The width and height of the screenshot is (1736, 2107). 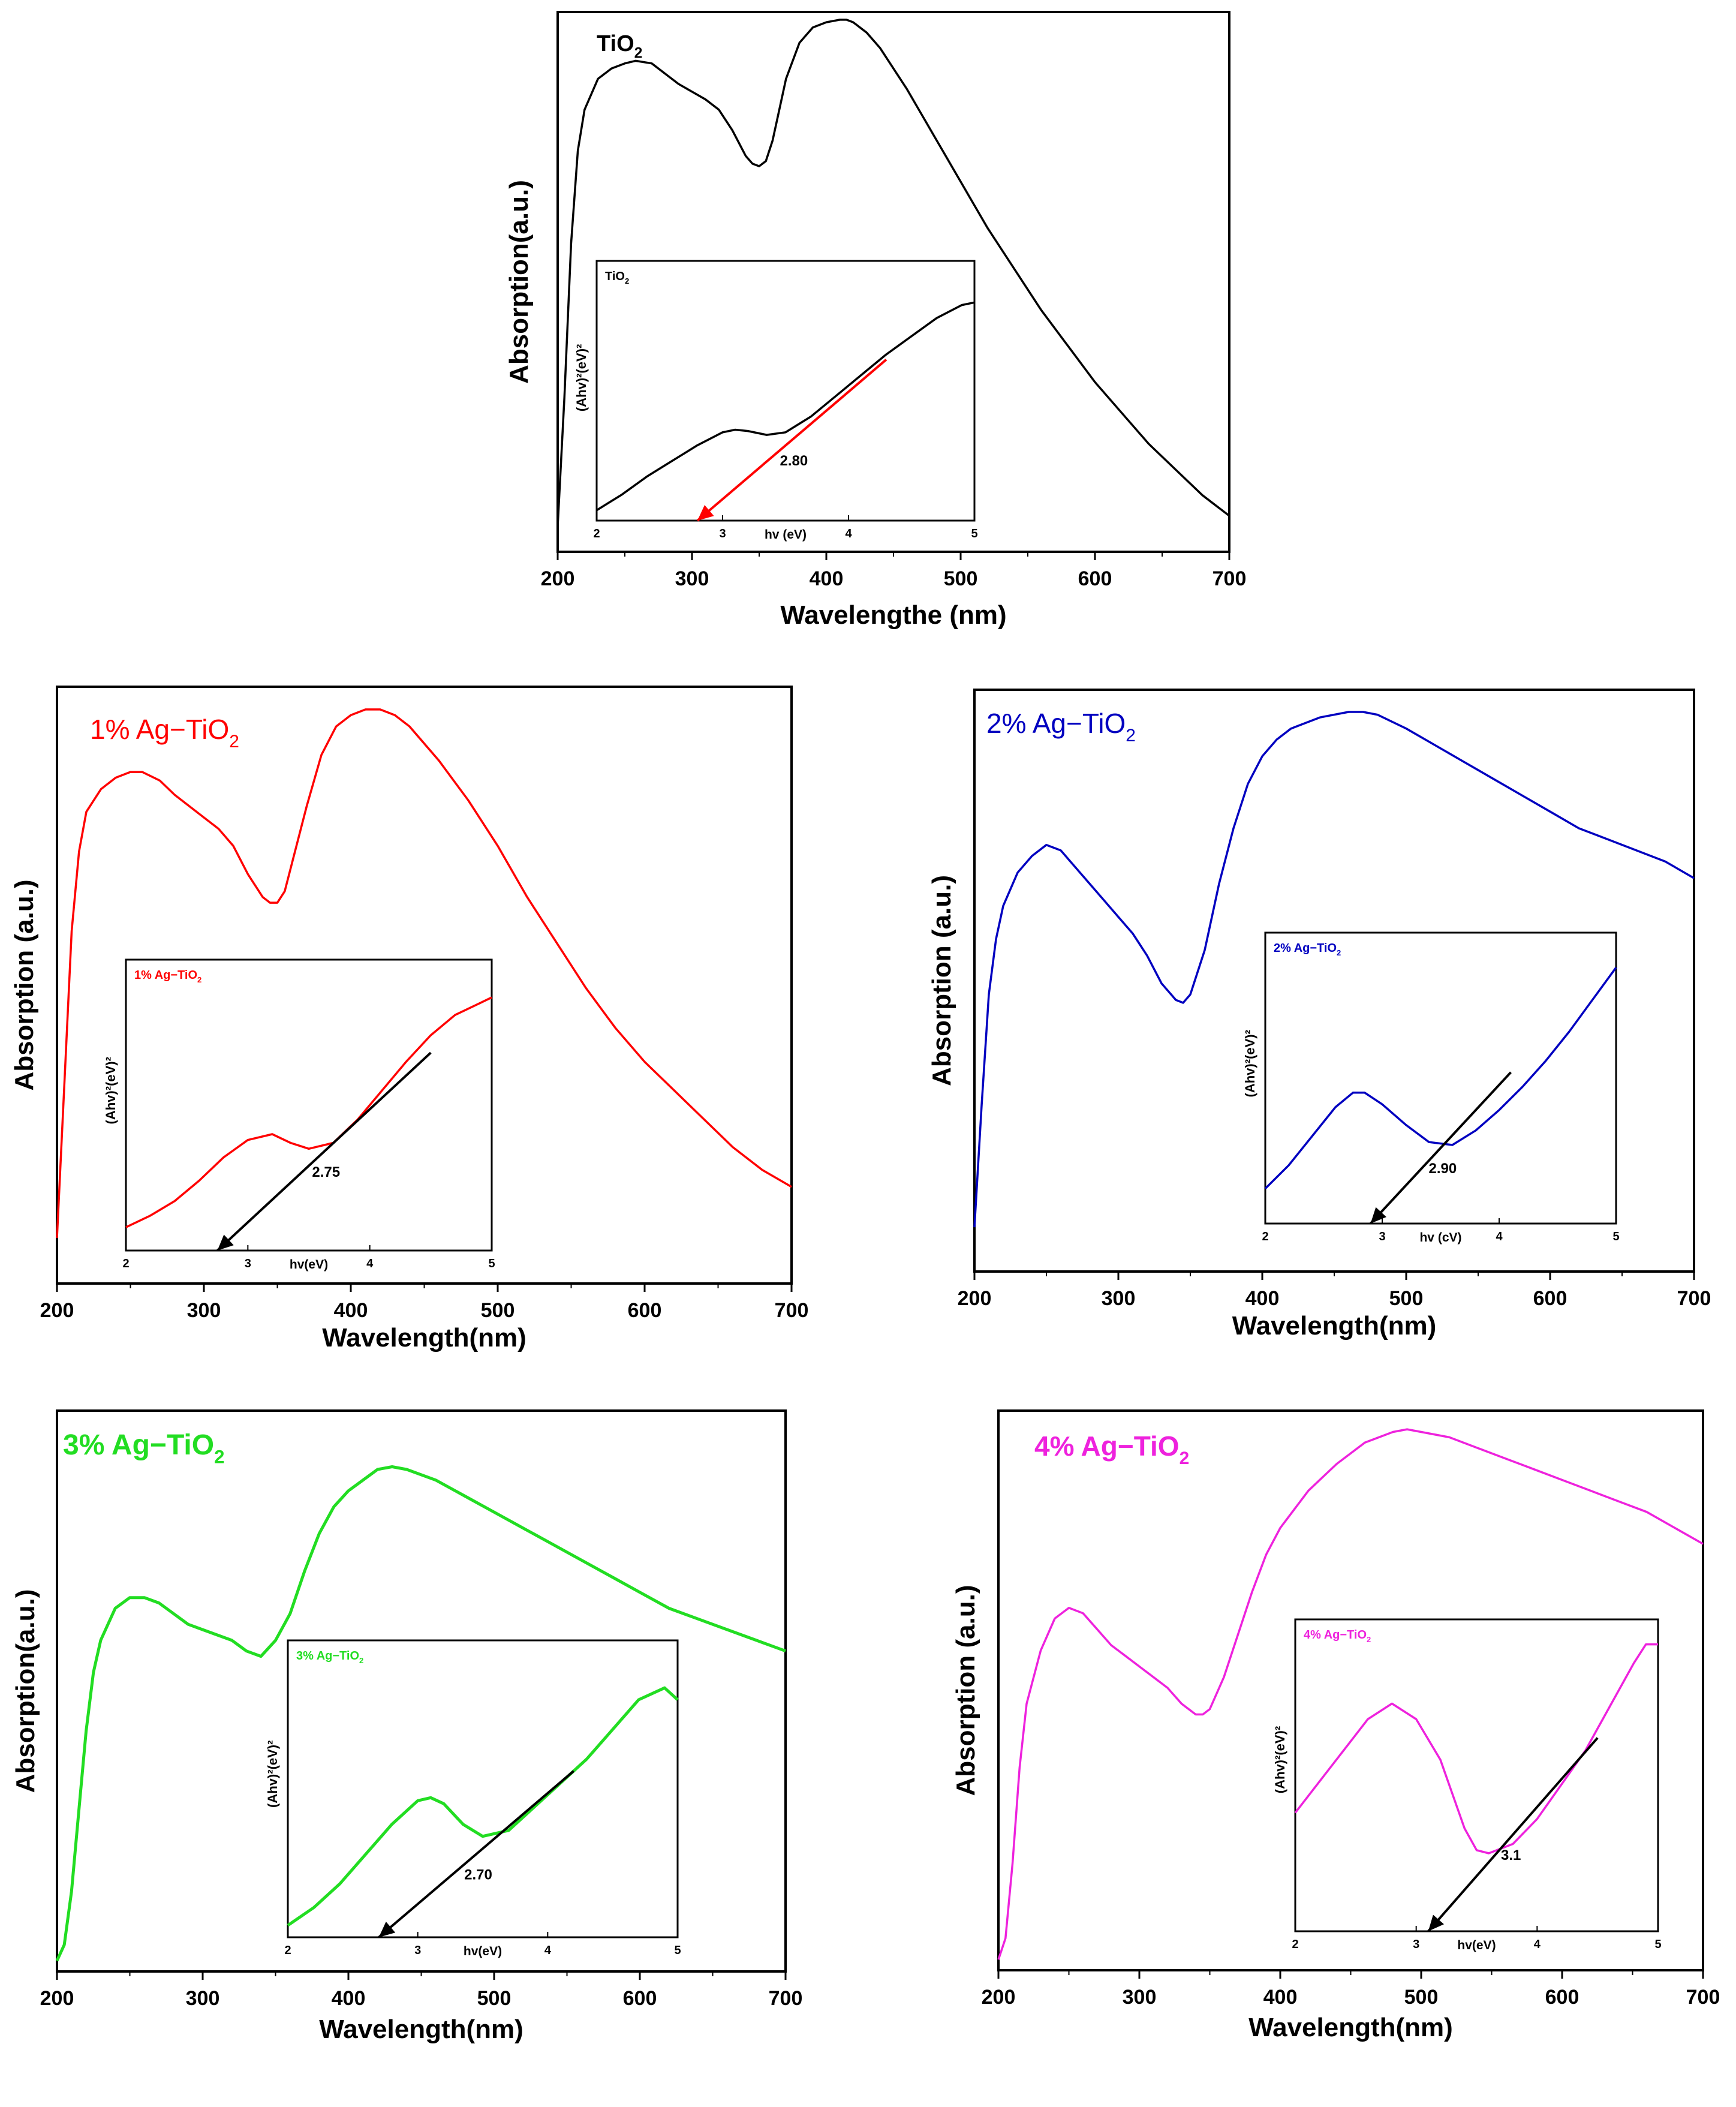 What do you see at coordinates (794, 461) in the screenshot?
I see `band-gap-value: 2.80` at bounding box center [794, 461].